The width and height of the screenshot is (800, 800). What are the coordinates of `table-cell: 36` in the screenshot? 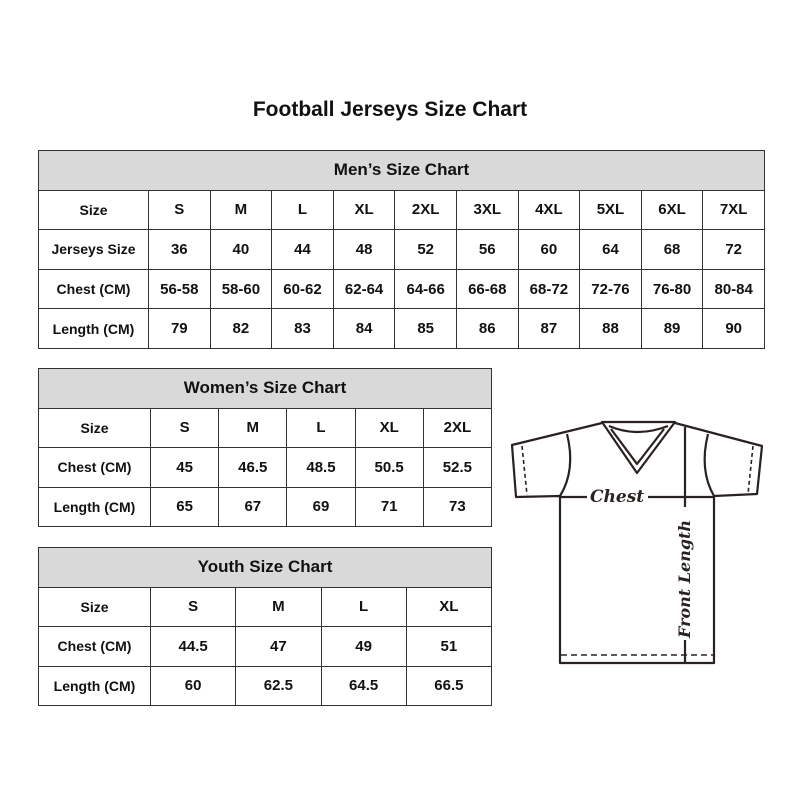 It's located at (179, 249).